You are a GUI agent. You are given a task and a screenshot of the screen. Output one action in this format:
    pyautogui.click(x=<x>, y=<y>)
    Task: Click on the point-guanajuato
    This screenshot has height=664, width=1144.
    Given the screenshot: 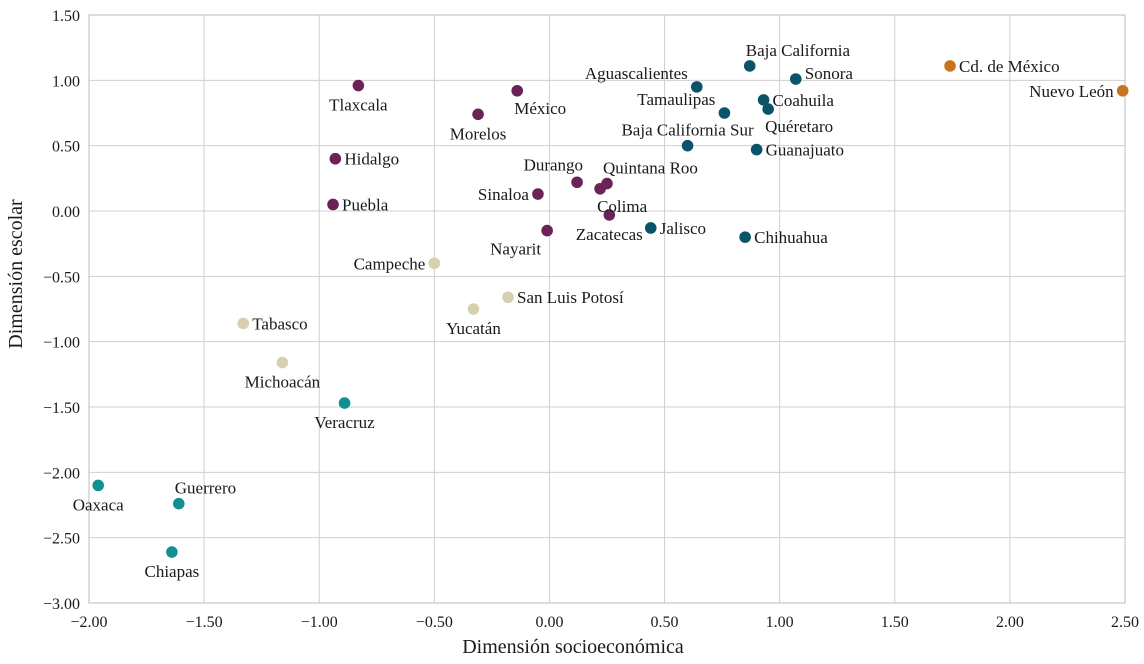 What is the action you would take?
    pyautogui.click(x=756, y=149)
    